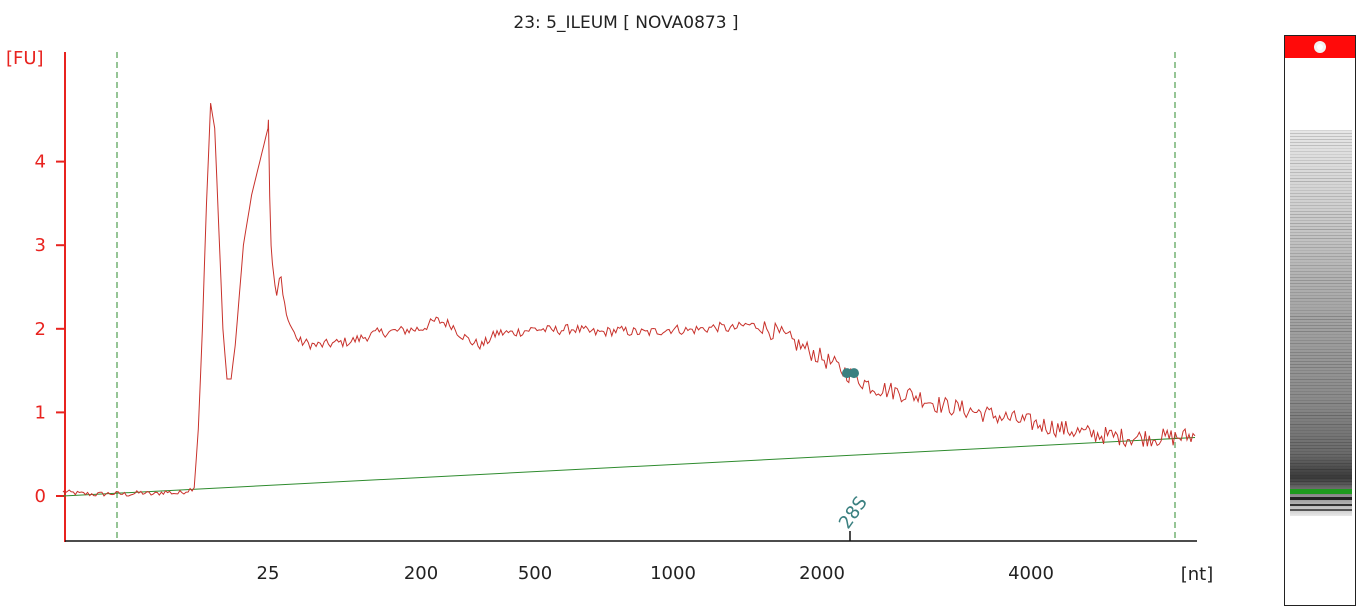 This screenshot has width=1361, height=607. Describe the element at coordinates (625, 23) in the screenshot. I see `chart-title: 23: 5_ILEUM [ NOVA0873 ]` at that location.